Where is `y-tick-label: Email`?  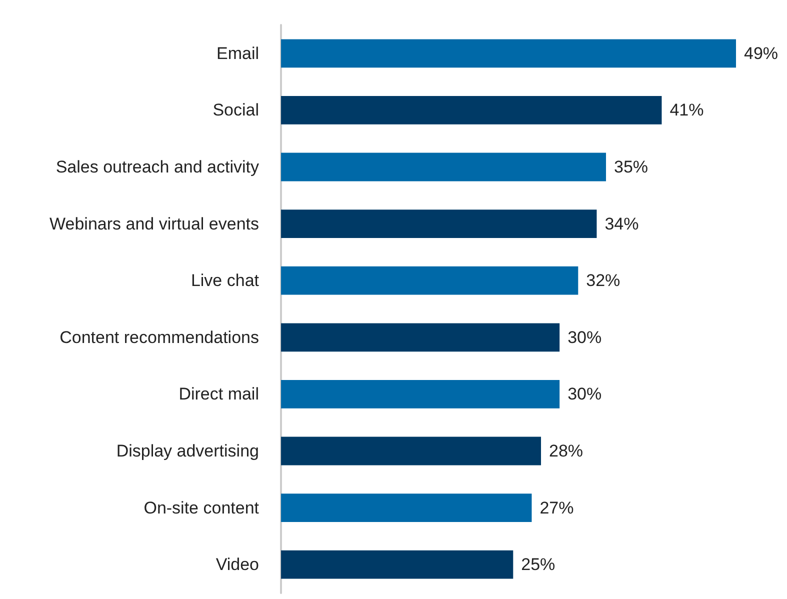
y-tick-label: Email is located at coordinates (237, 53).